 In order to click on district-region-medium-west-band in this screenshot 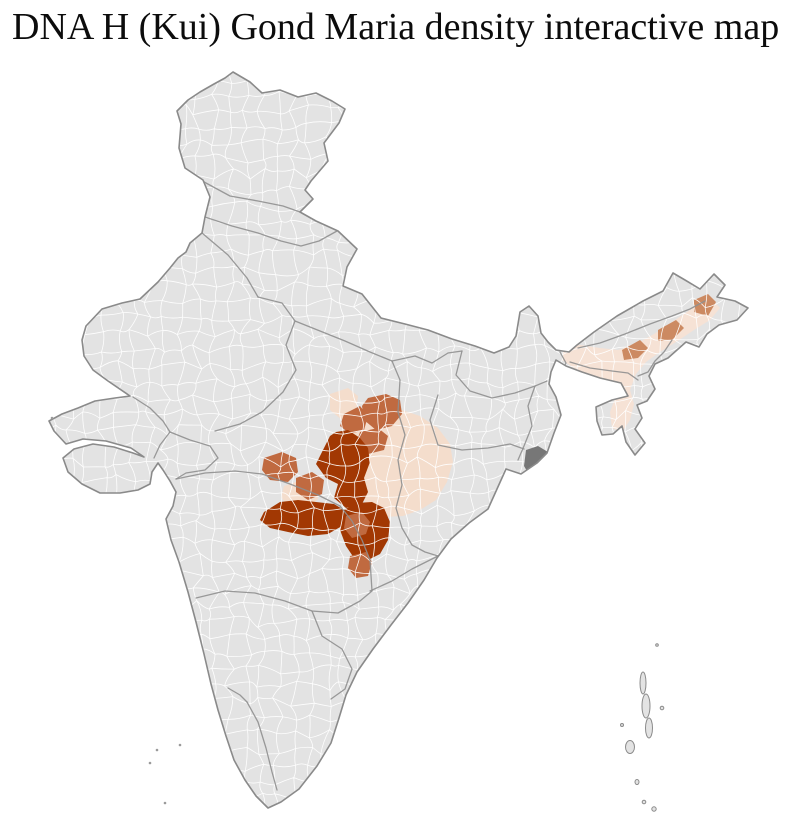, I will do `click(310, 486)`.